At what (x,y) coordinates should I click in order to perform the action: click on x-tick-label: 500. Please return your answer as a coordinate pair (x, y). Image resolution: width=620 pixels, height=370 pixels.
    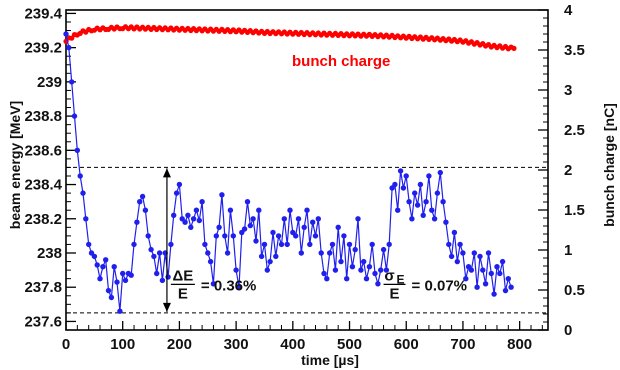
    Looking at the image, I should click on (349, 344).